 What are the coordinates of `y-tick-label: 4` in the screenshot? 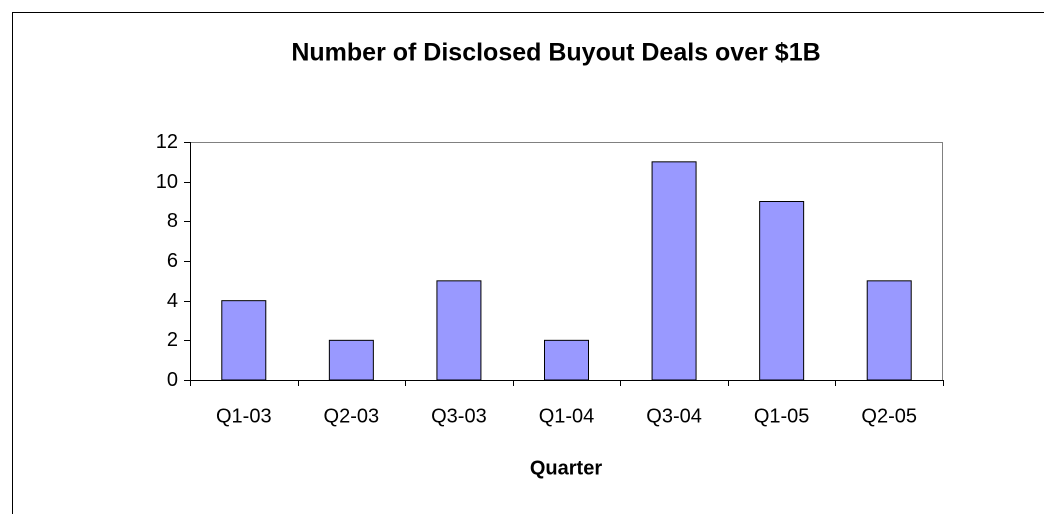 It's located at (172, 301).